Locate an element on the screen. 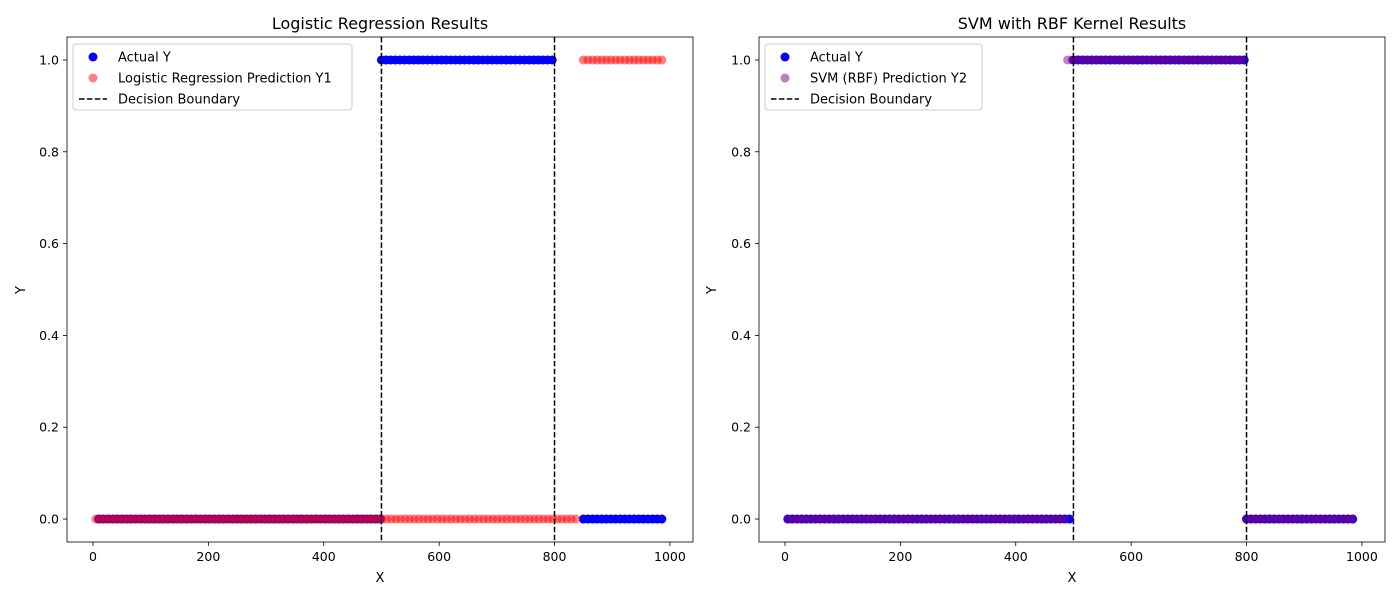 Image resolution: width=1400 pixels, height=600 pixels. legend-label: SVM (RBF) Prediction Y2 is located at coordinates (888, 79).